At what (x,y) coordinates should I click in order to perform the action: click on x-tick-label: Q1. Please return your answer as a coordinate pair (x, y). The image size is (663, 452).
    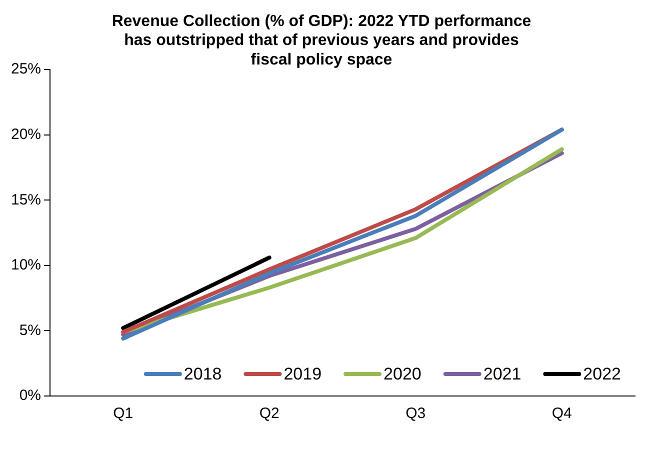
    Looking at the image, I should click on (123, 413).